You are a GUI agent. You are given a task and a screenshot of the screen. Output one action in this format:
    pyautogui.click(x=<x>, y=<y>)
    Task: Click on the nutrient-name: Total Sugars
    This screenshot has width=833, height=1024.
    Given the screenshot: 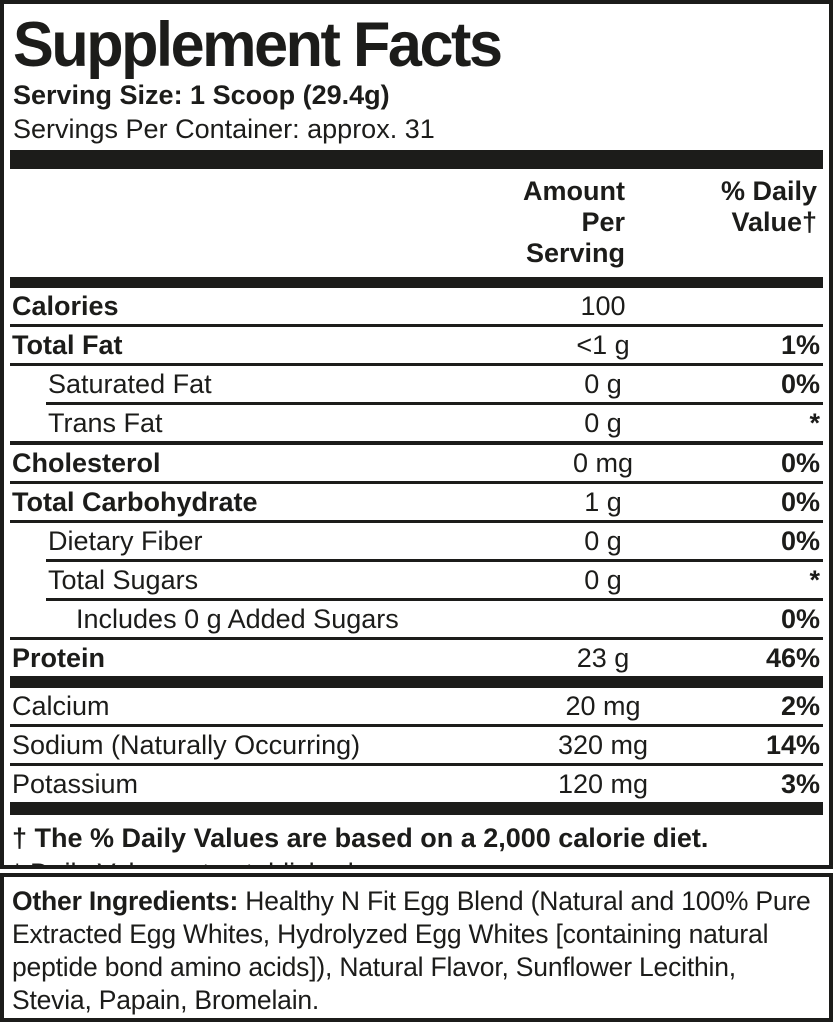 What is the action you would take?
    pyautogui.click(x=123, y=580)
    